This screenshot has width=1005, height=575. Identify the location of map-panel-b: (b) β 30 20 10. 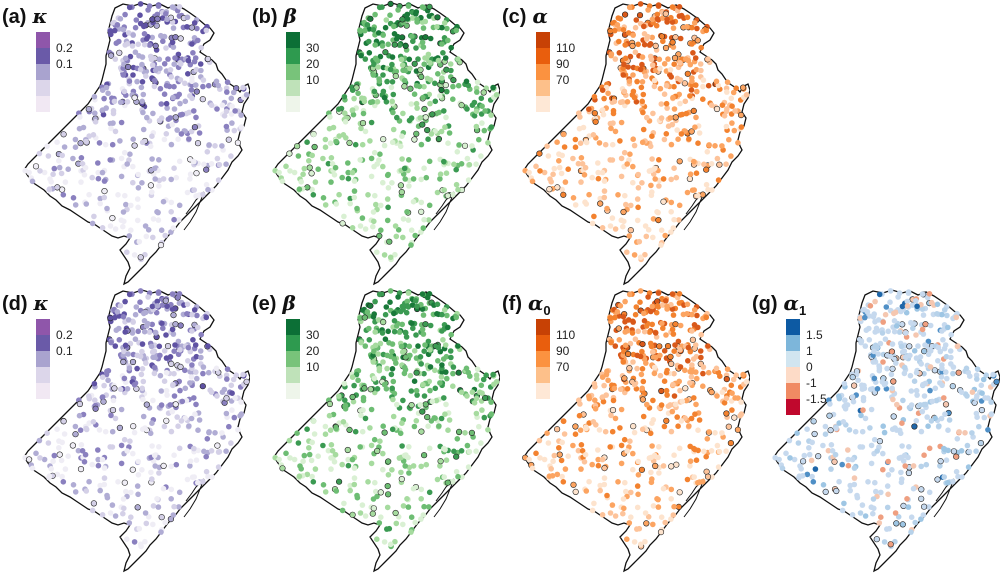
(375, 144).